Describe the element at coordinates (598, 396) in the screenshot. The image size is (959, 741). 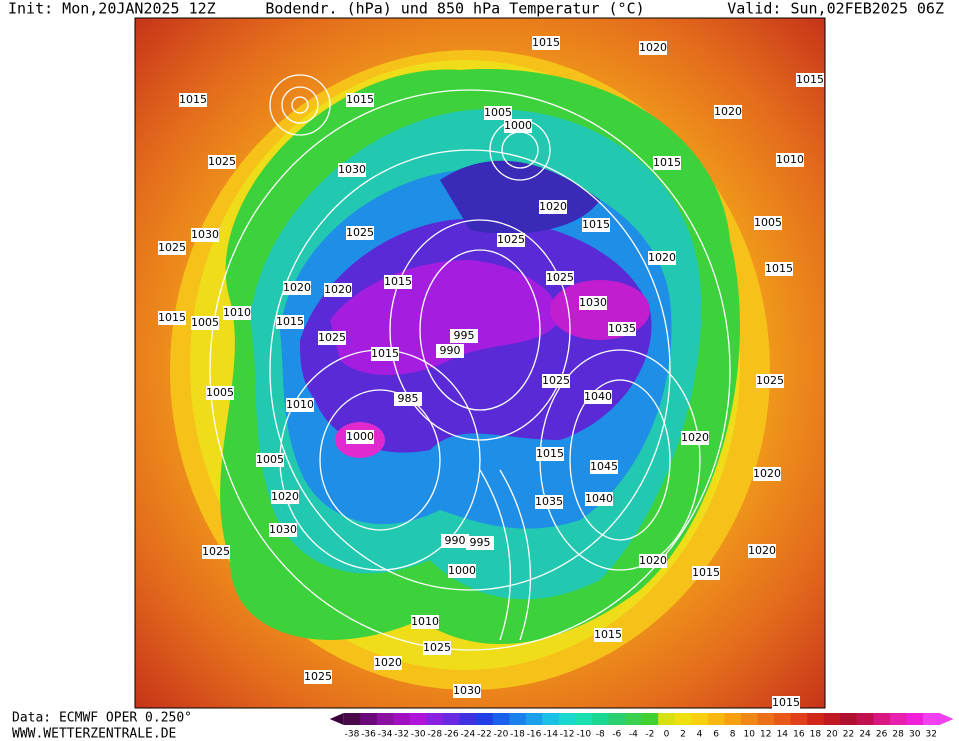
I see `isobar-label: 1040` at that location.